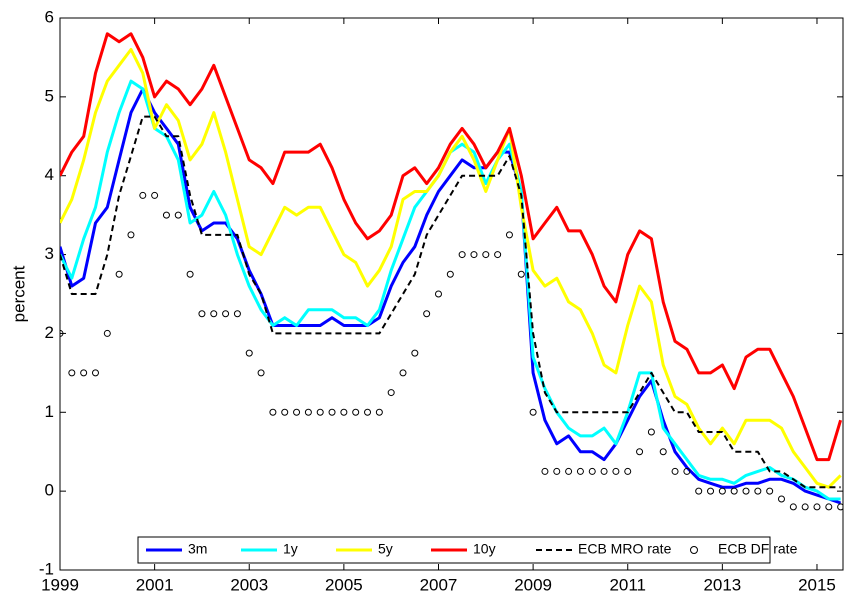  I want to click on y-tick-label: 6, so click(49, 16).